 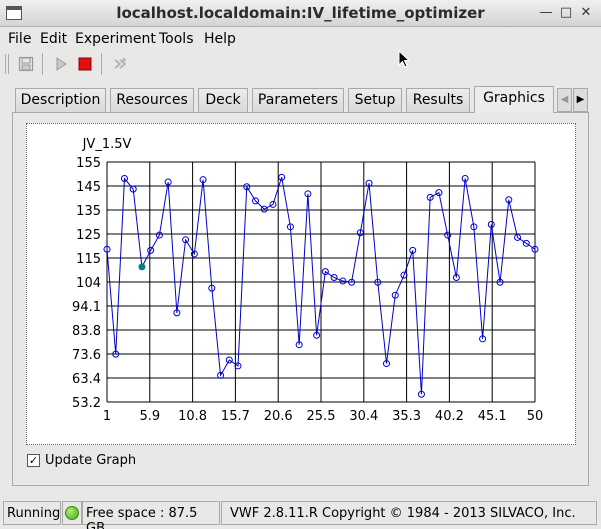 What do you see at coordinates (300, 39) in the screenshot?
I see `menu-bar: File Edit Experiment Tools Help` at bounding box center [300, 39].